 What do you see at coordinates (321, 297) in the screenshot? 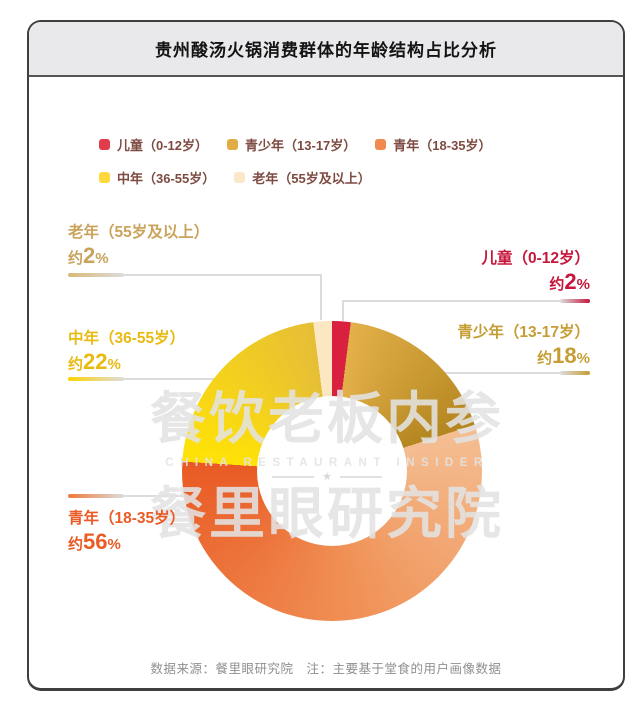
I see `leader-line-elderly-vertical` at bounding box center [321, 297].